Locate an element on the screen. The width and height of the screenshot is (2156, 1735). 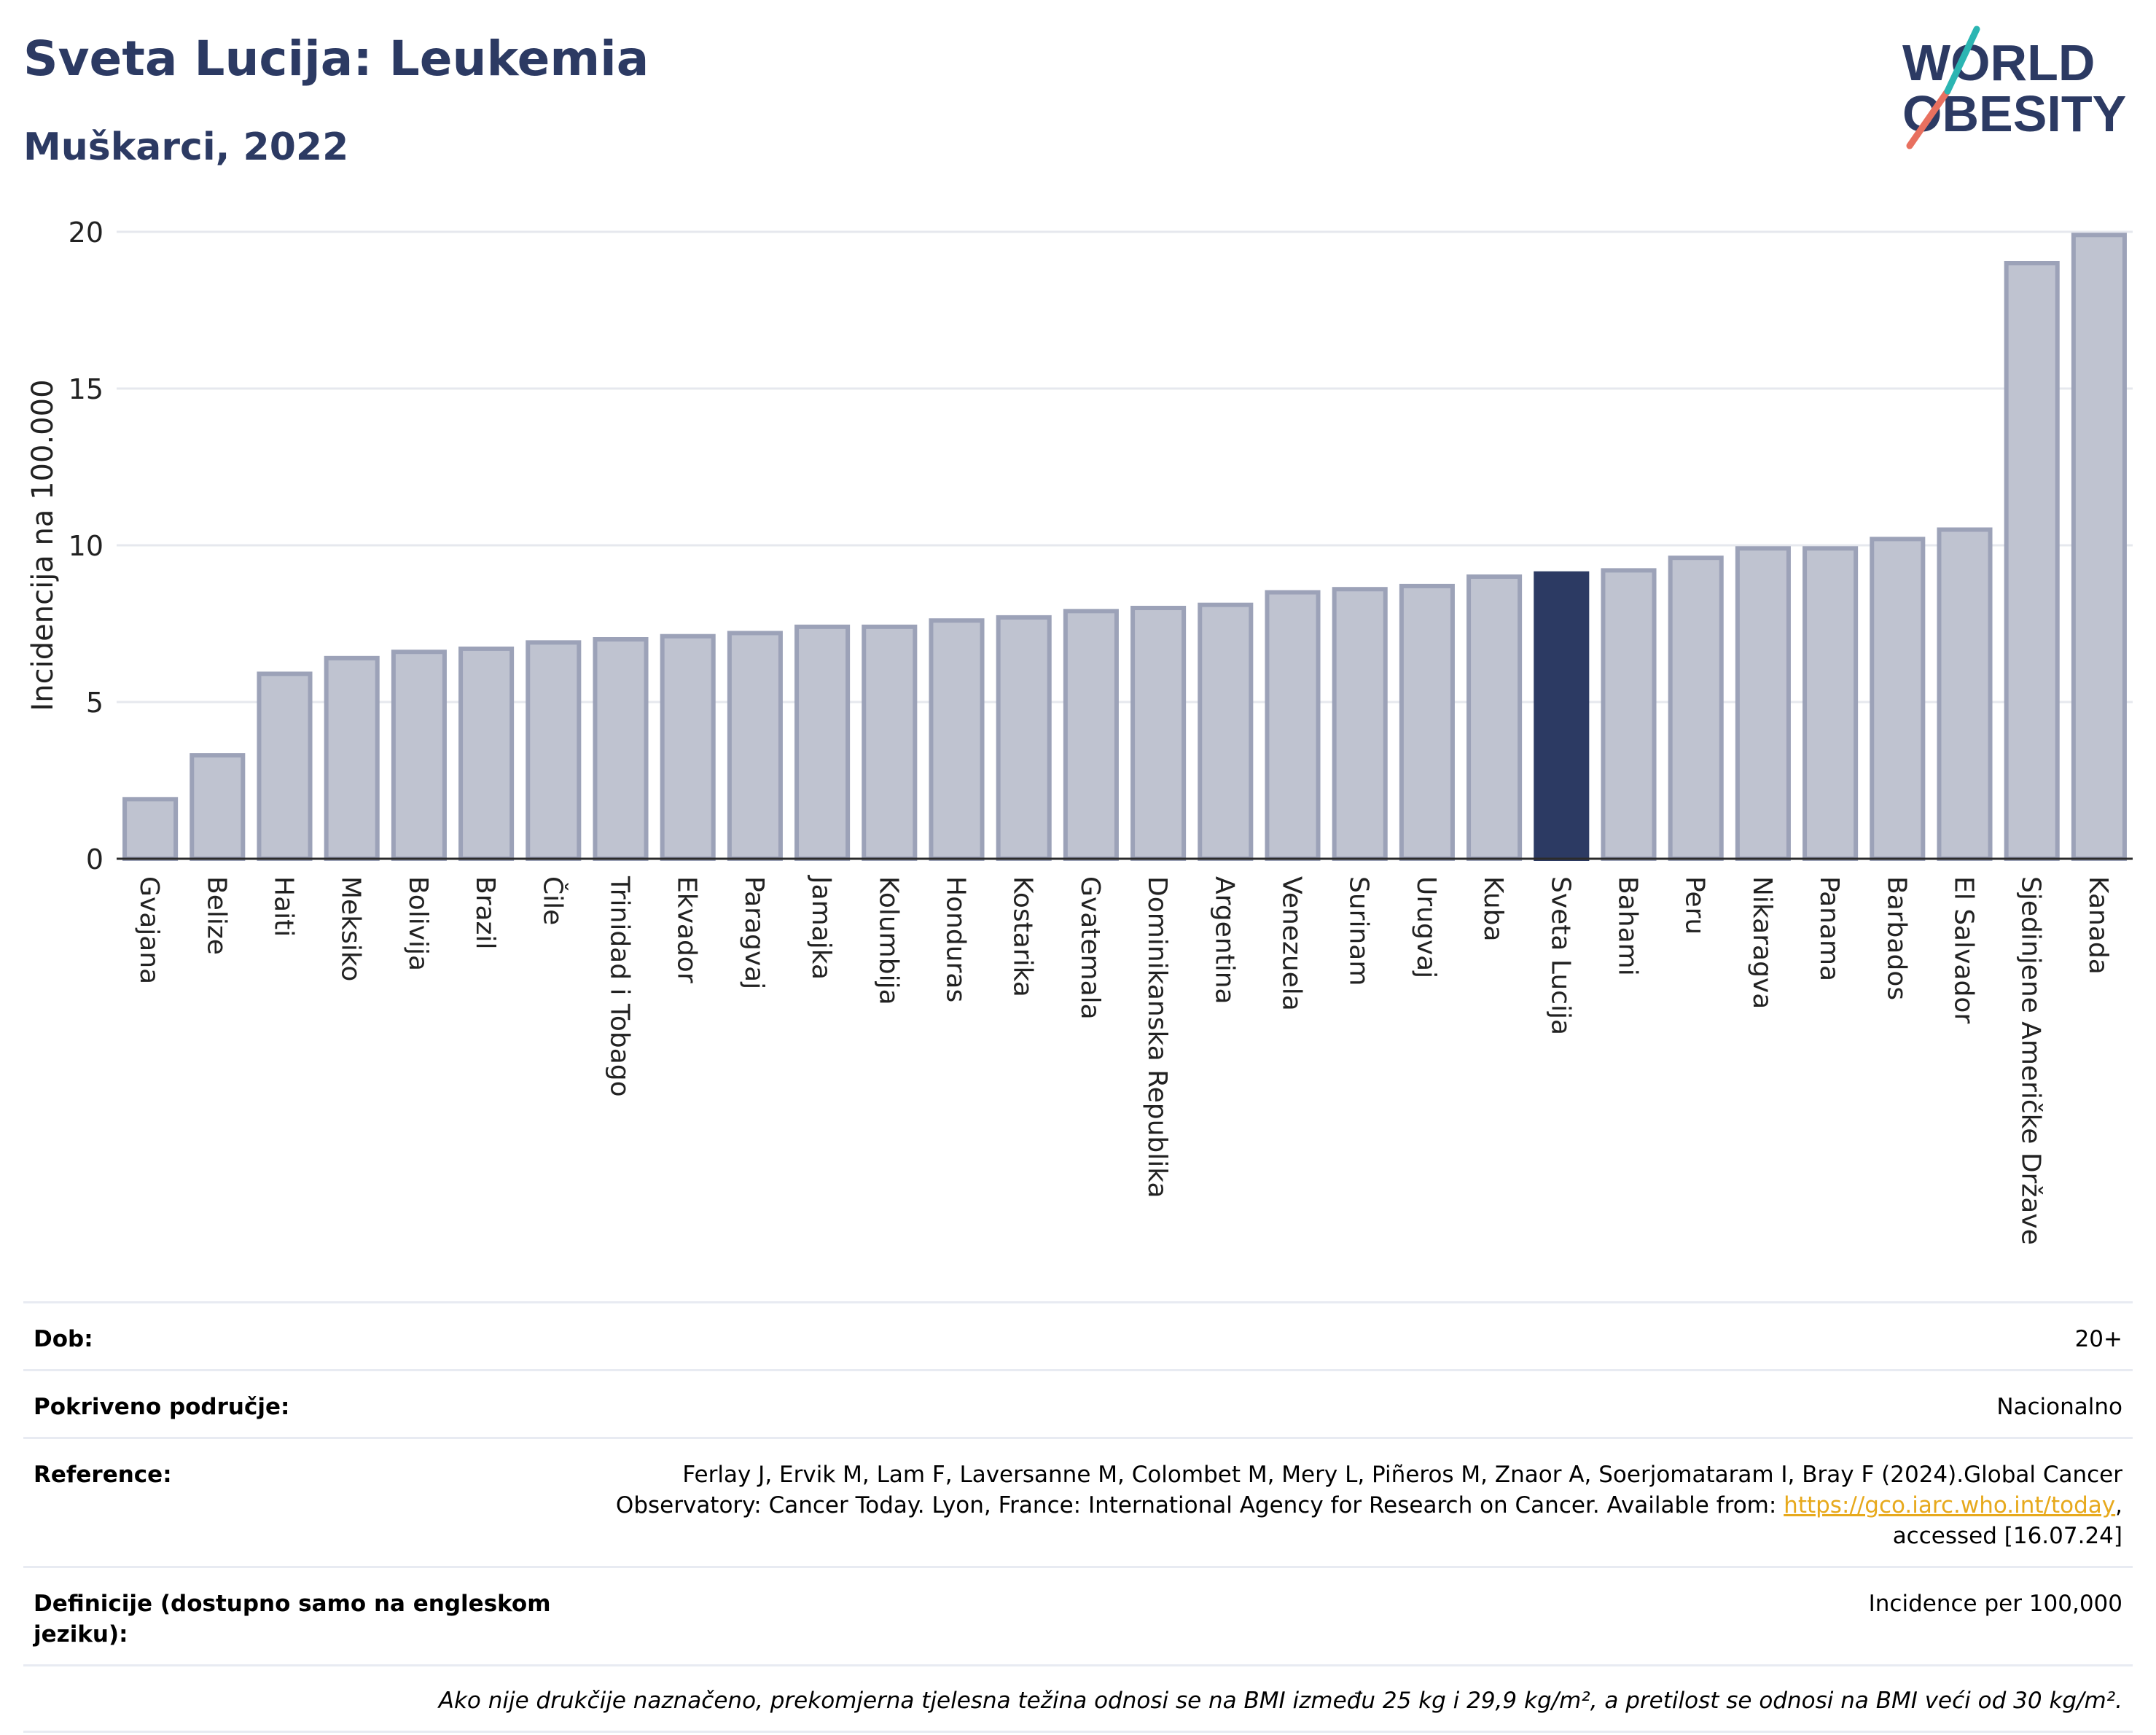
x-tick-label: Meksiko is located at coordinates (351, 928).